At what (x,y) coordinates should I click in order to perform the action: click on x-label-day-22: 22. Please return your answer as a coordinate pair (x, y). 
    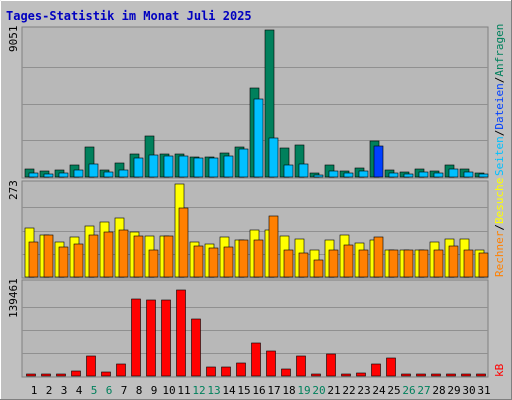
    Looking at the image, I should click on (348, 390).